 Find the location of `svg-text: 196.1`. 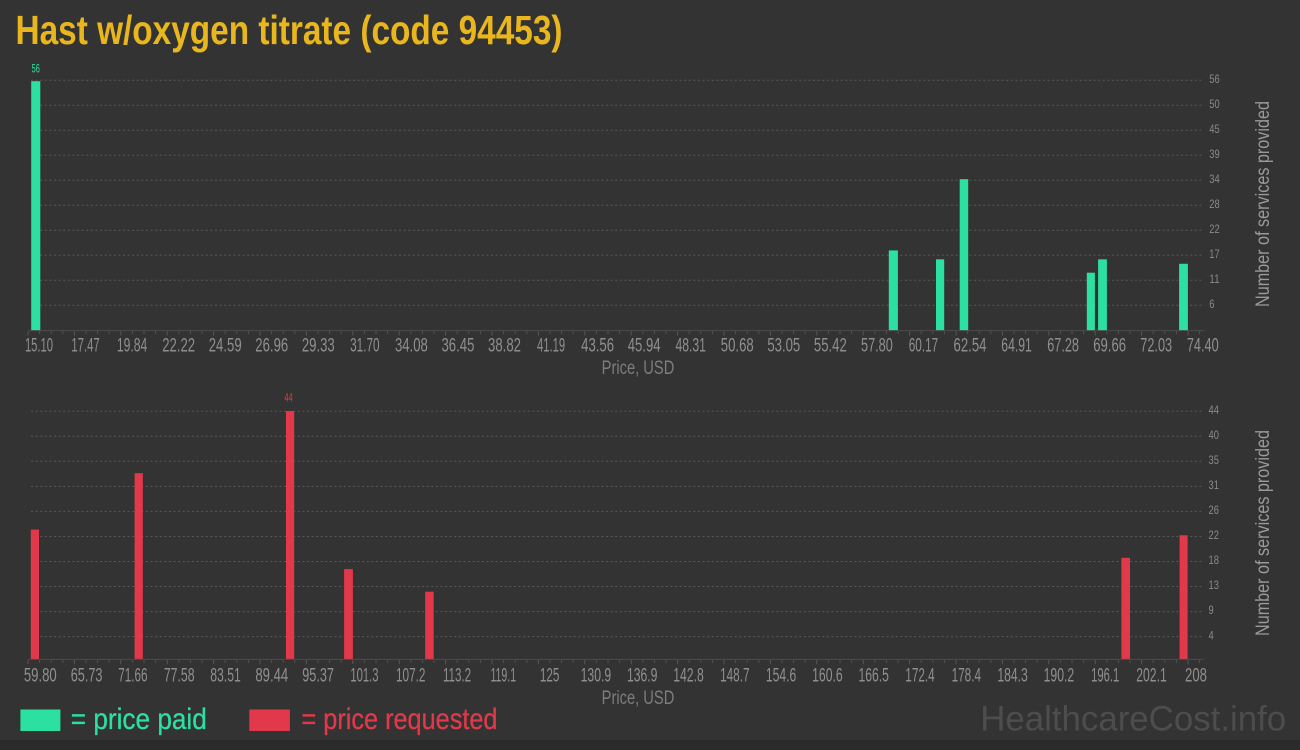

svg-text: 196.1 is located at coordinates (1105, 676).